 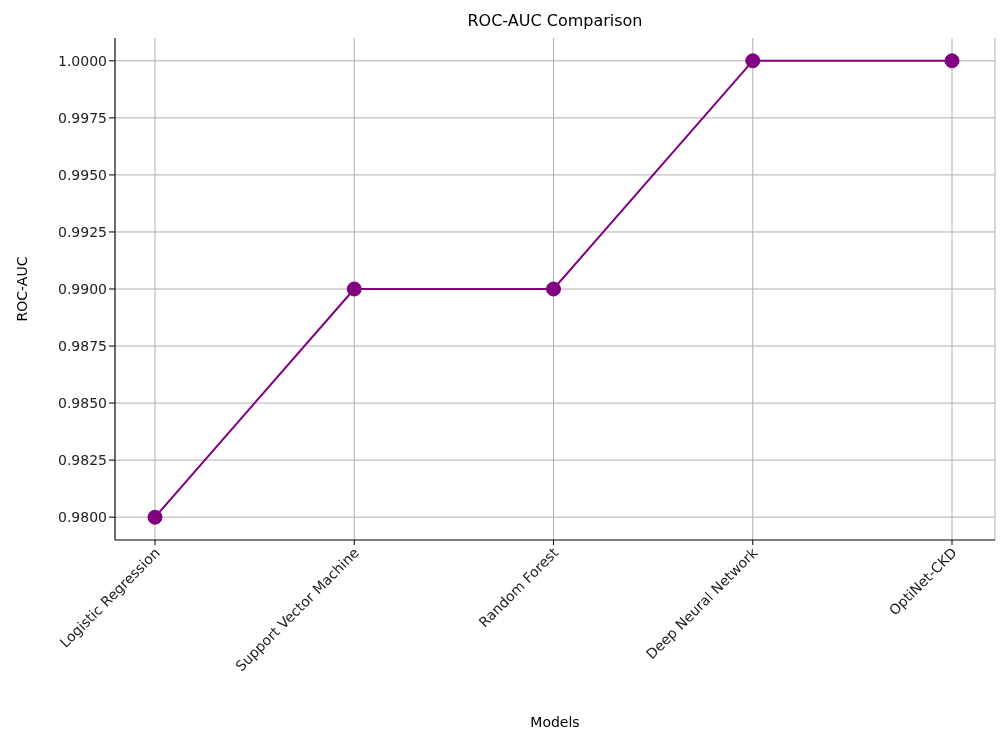 I want to click on y-tick-label: 1.0000, so click(x=82, y=60).